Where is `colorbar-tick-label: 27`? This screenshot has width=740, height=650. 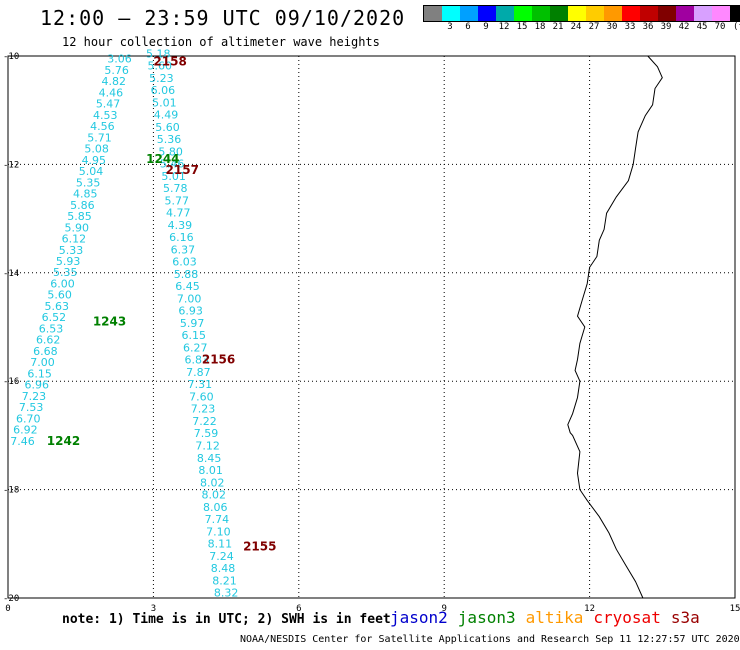
colorbar-tick-label: 27 is located at coordinates (594, 27).